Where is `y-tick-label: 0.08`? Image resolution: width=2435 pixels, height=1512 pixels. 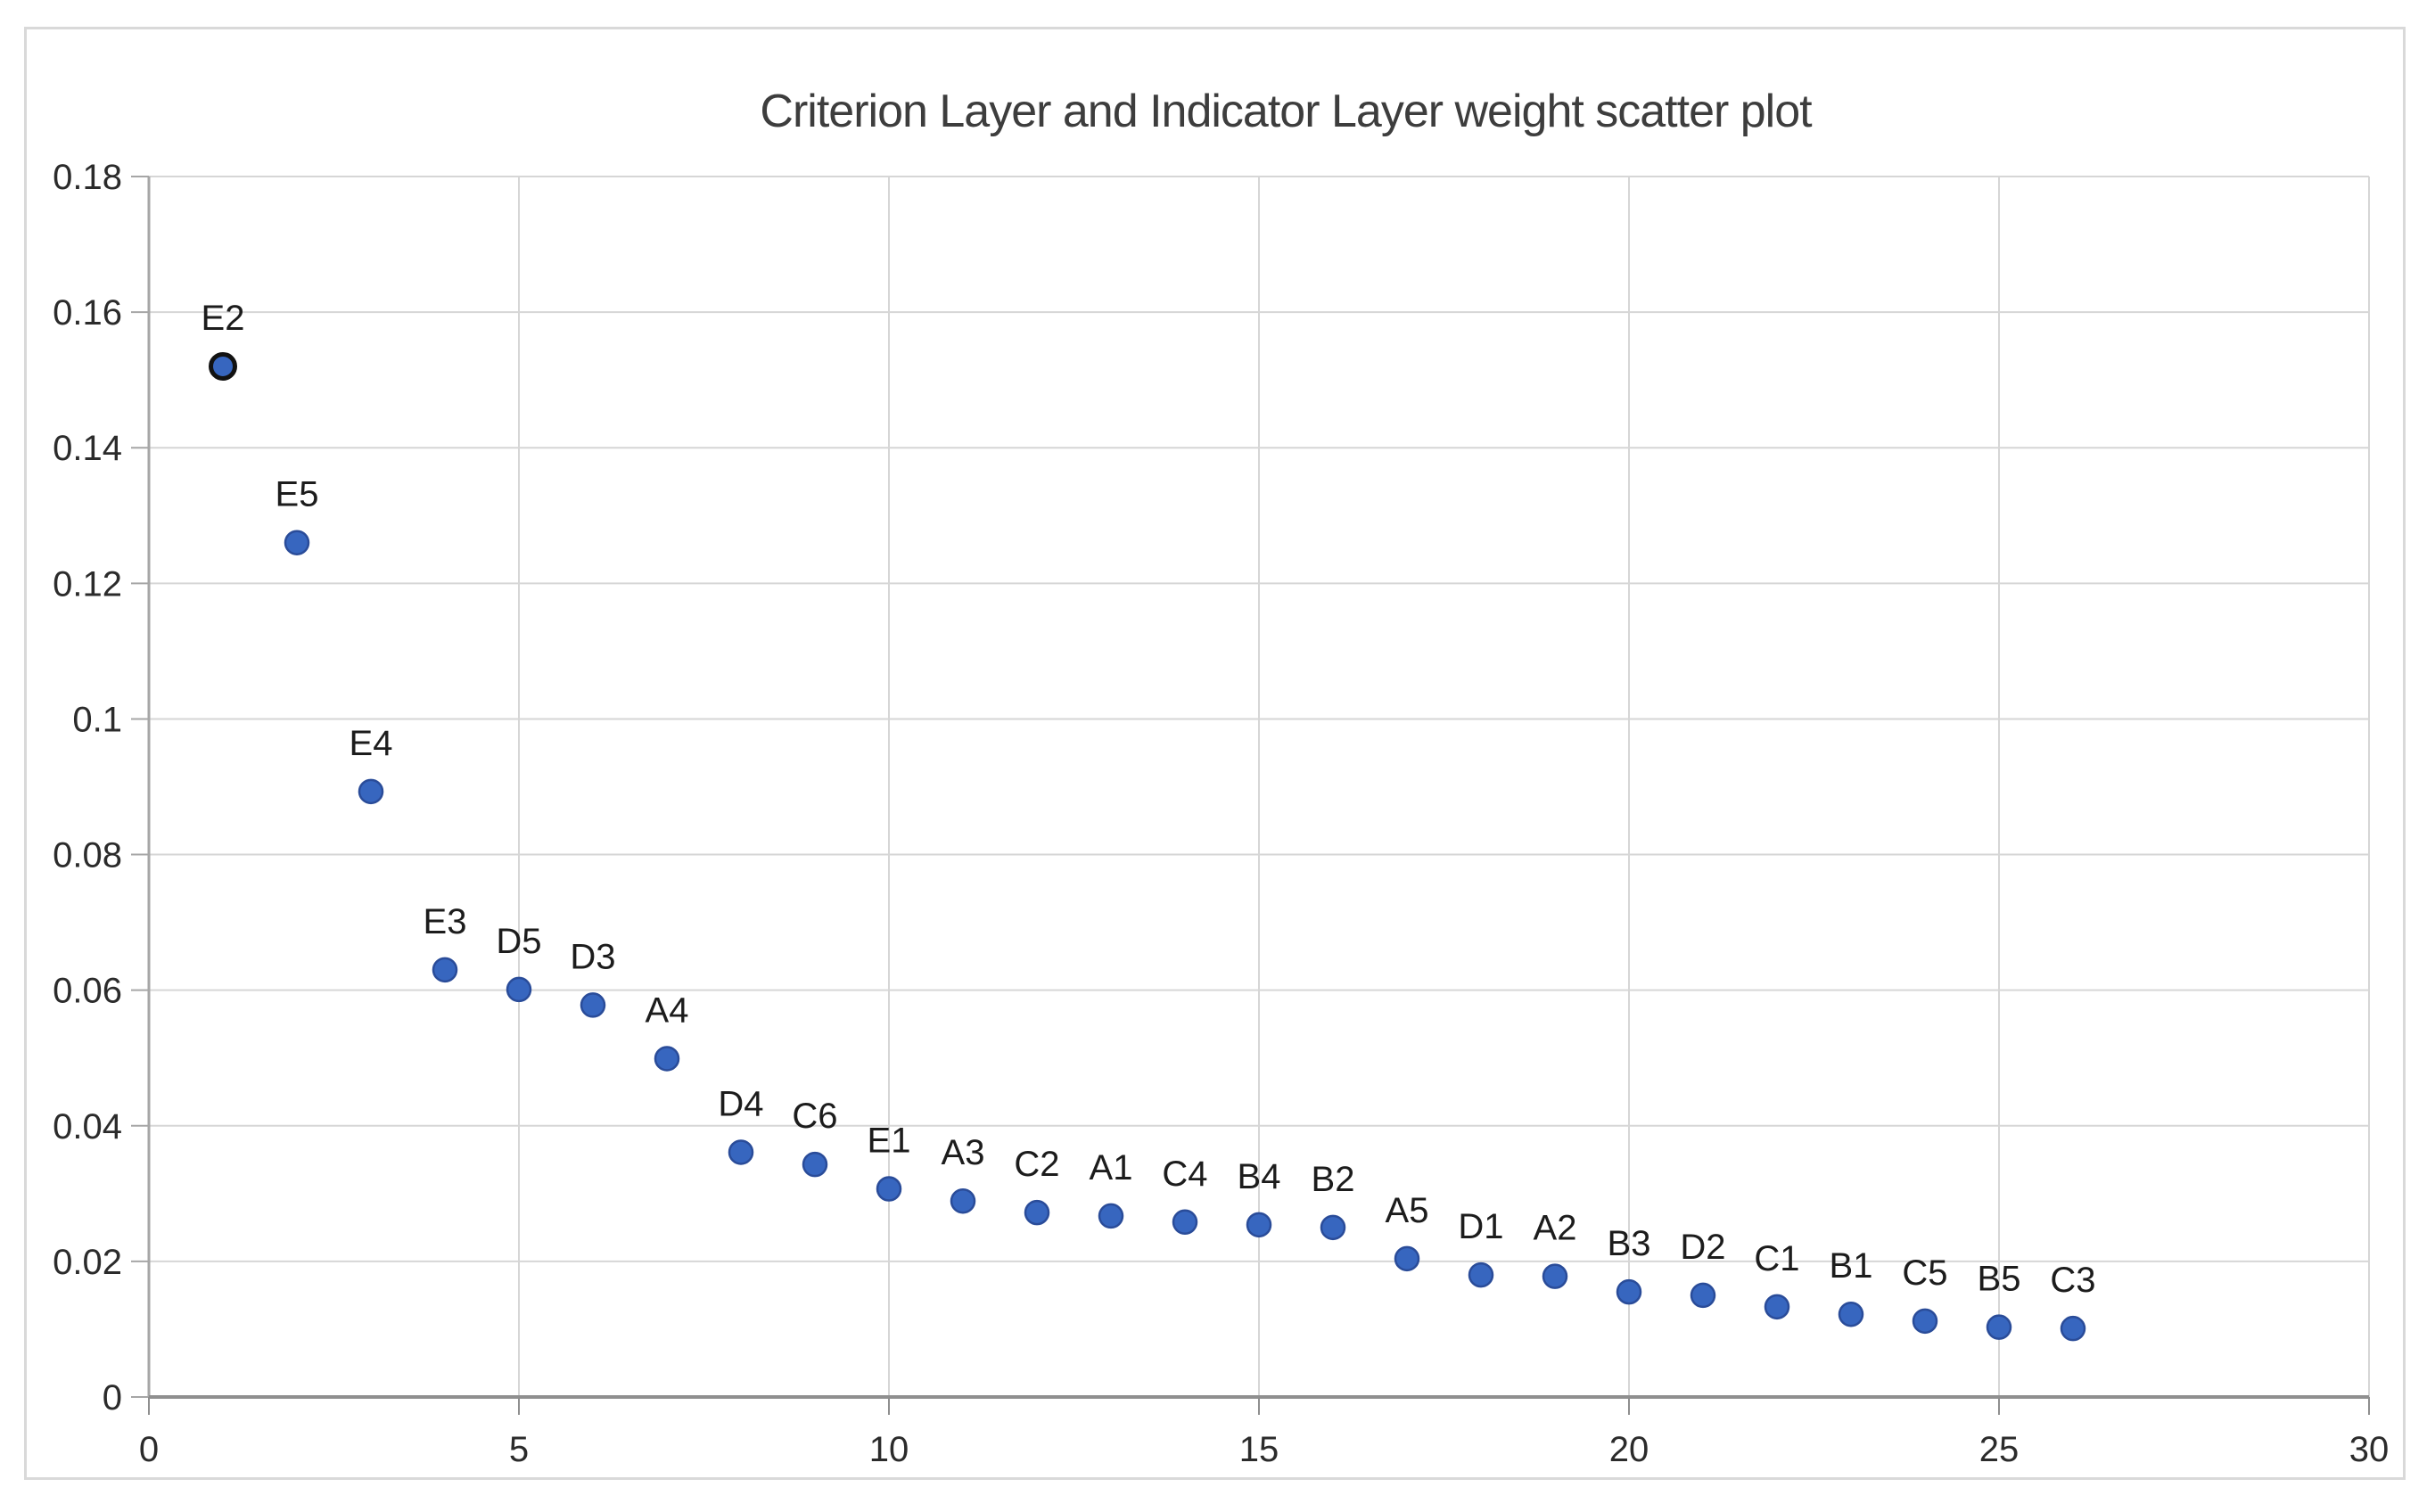 y-tick-label: 0.08 is located at coordinates (87, 855).